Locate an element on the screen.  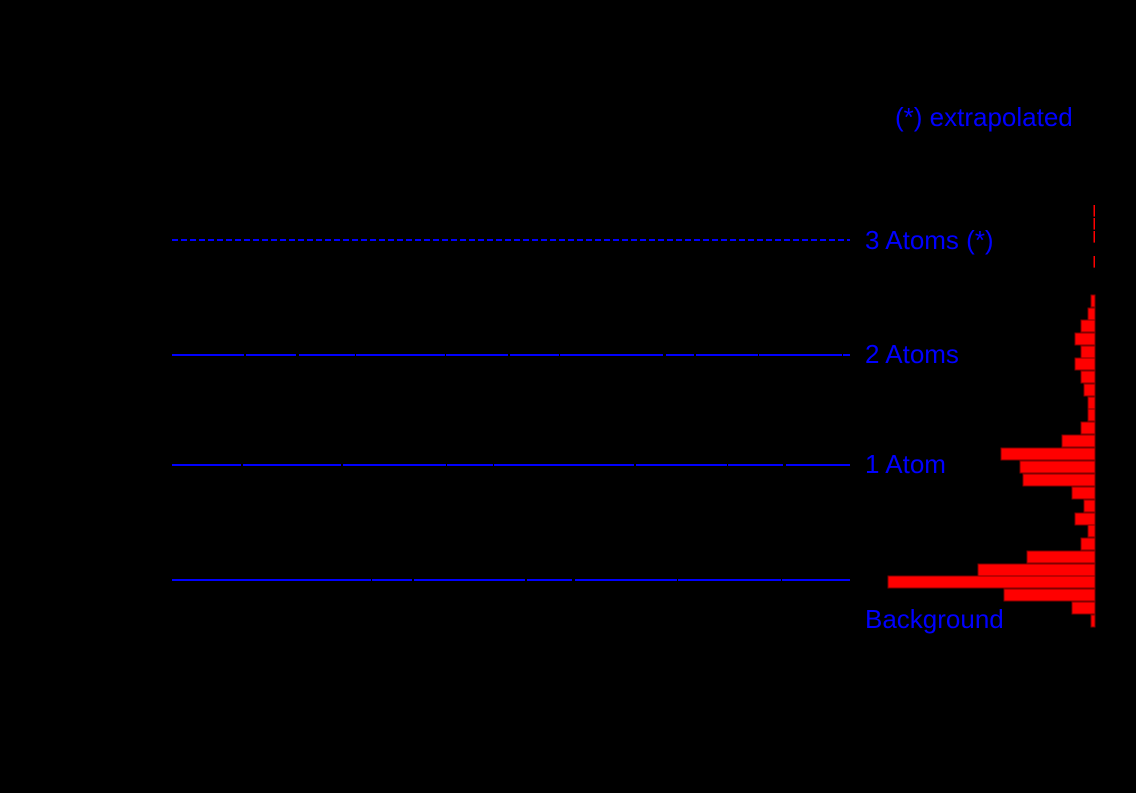
level-label-background: Background is located at coordinates (934, 619).